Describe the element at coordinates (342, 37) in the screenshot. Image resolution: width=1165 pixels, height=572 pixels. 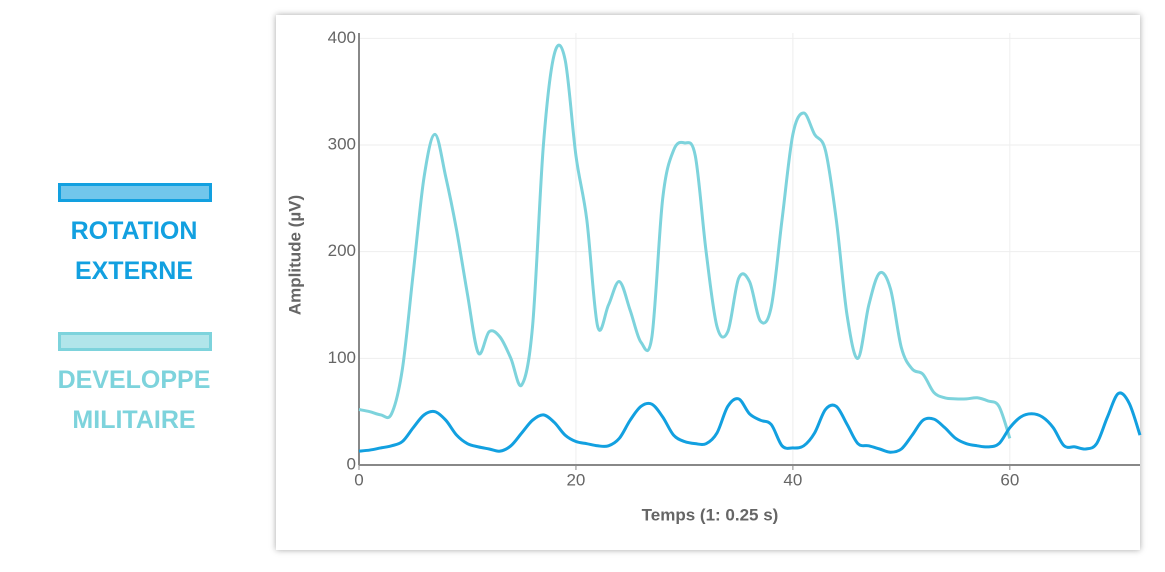
I see `y-tick-label: 400` at that location.